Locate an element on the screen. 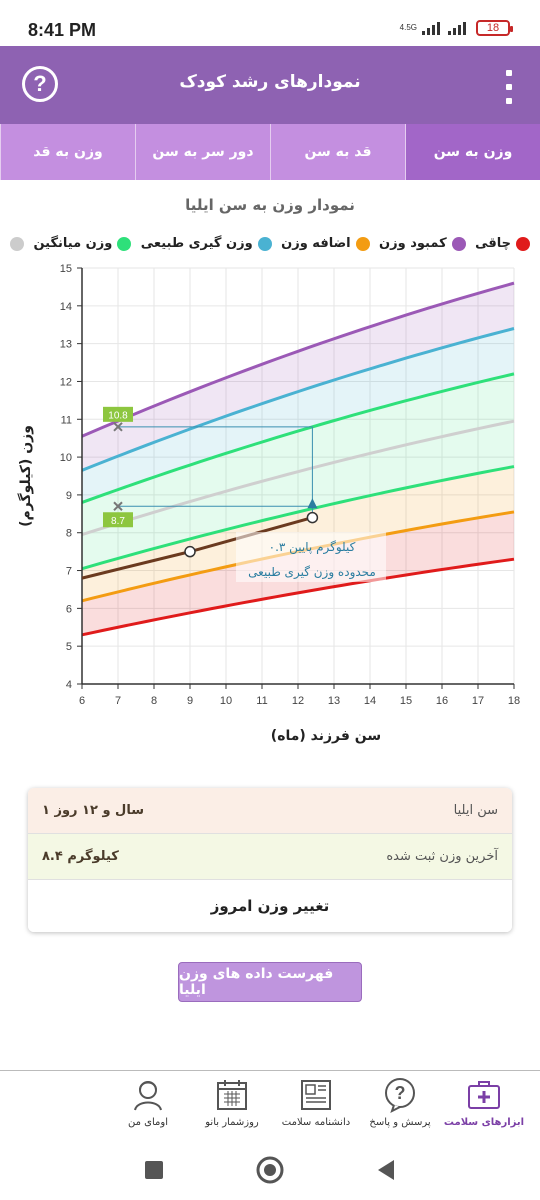  square-icon is located at coordinates (154, 1170).